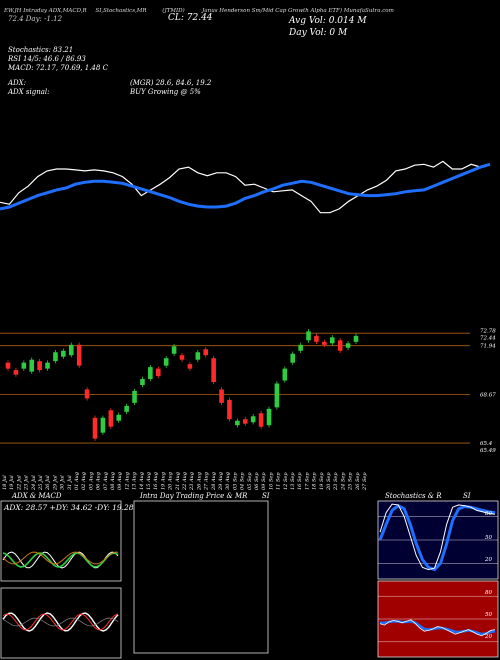 The image size is (500, 660). I want to click on date-tick-label: 13 Sep, so click(293, 481).